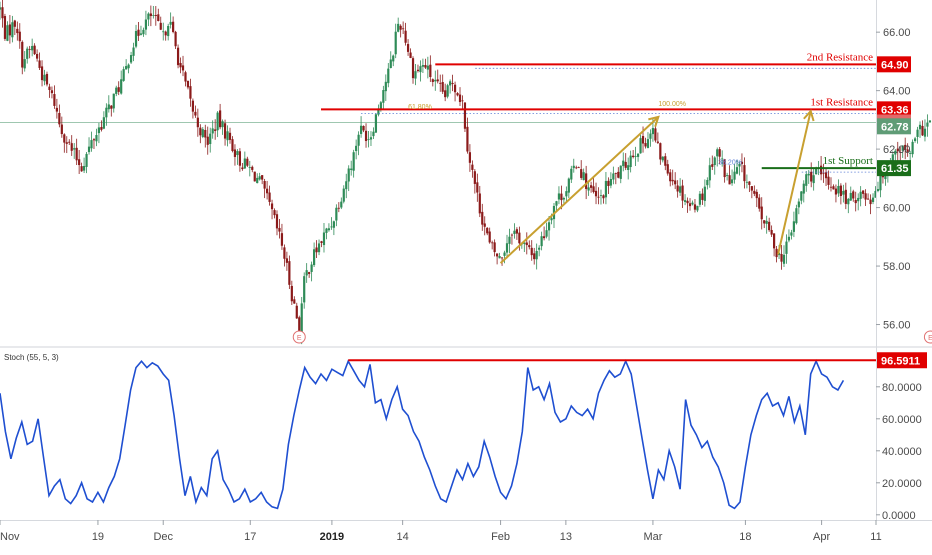  Describe the element at coordinates (897, 33) in the screenshot. I see `price-tick-label: 66.00` at that location.